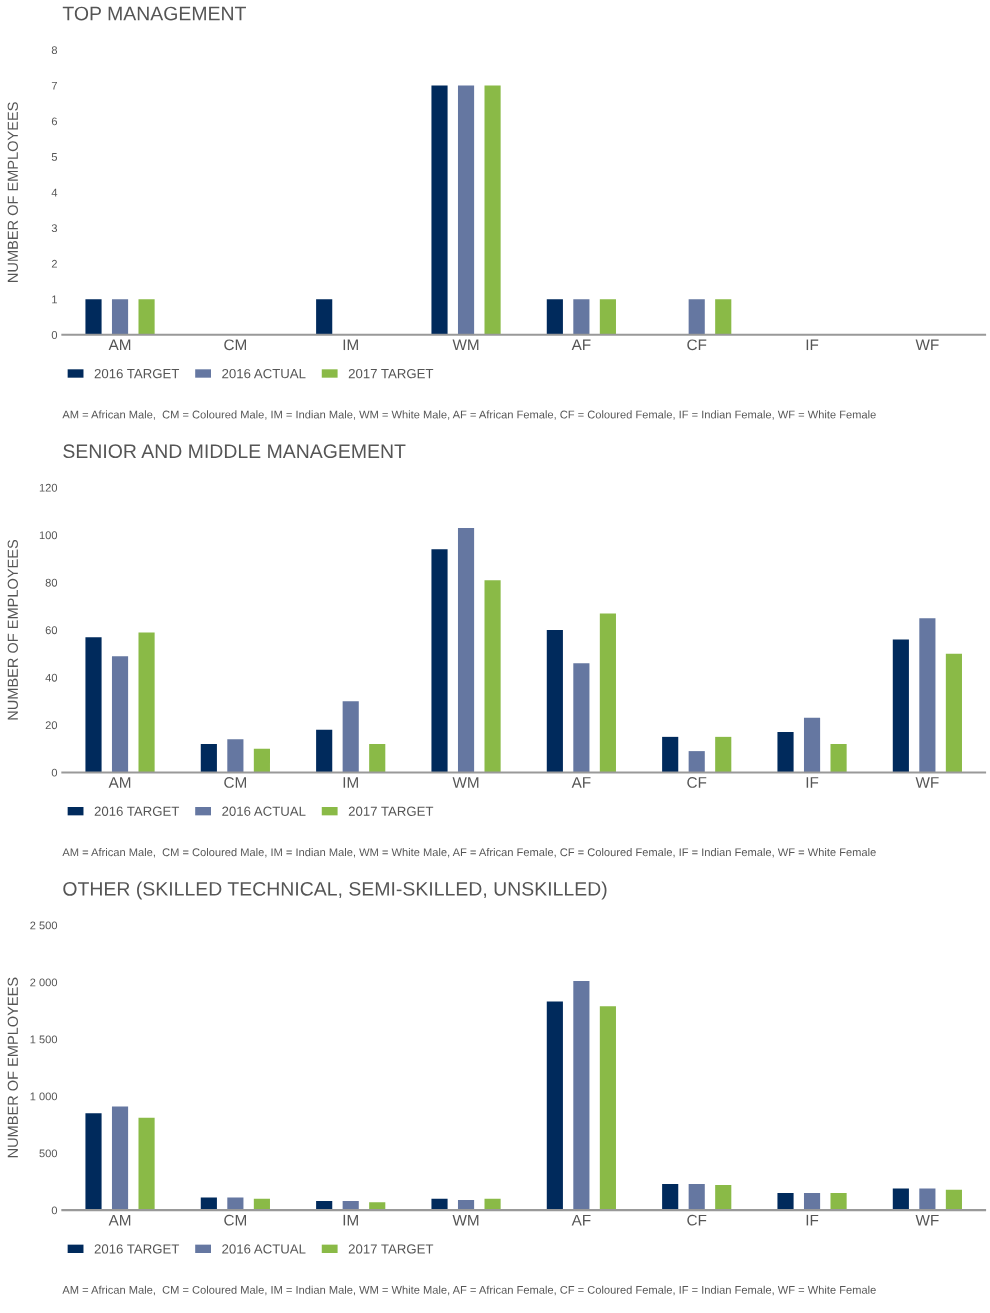 The width and height of the screenshot is (990, 1313). Describe the element at coordinates (234, 451) in the screenshot. I see `chart-title: SENIOR AND MIDDLE MANAGEMENT` at that location.